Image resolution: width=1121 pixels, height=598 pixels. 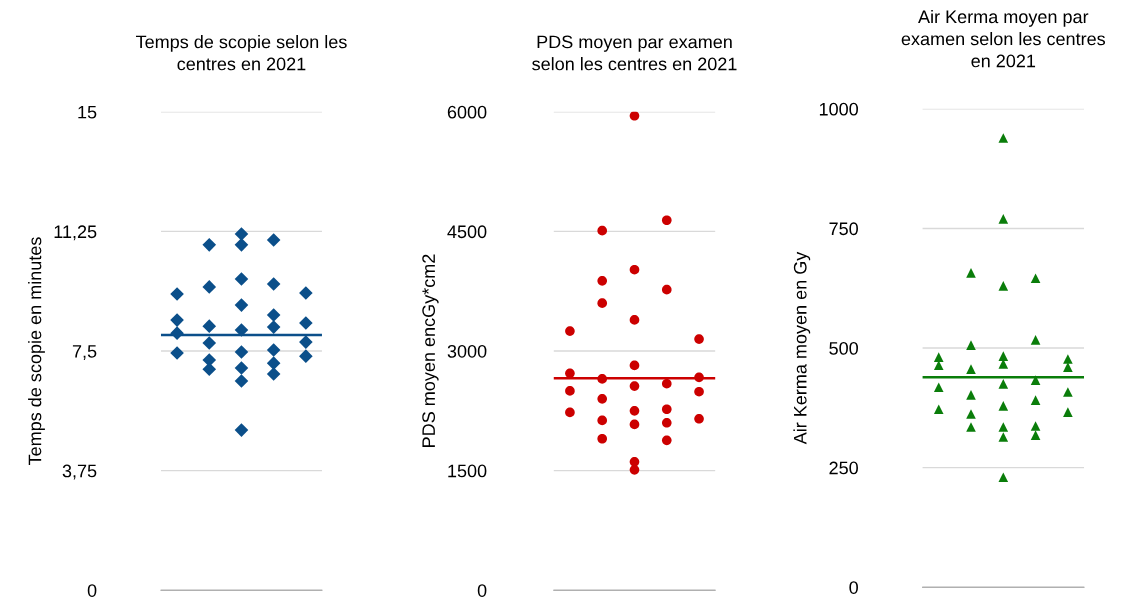 I want to click on y-tick-label: 7,5, so click(x=84, y=352).